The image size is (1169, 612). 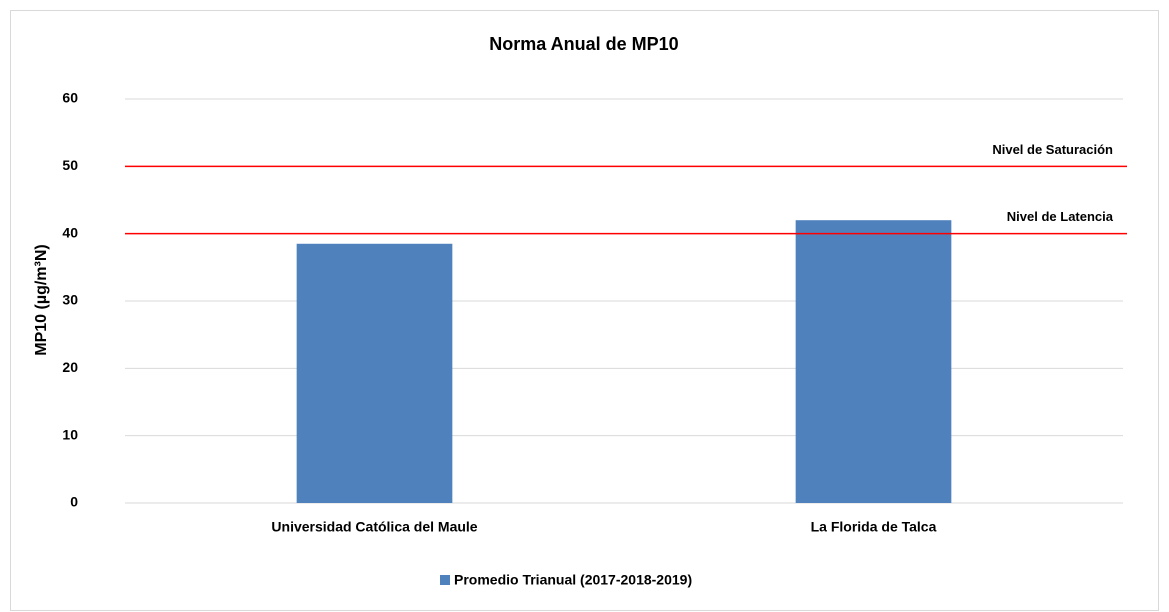 What do you see at coordinates (41, 299) in the screenshot?
I see `y-axis-label: MP10 (µg/m³N)` at bounding box center [41, 299].